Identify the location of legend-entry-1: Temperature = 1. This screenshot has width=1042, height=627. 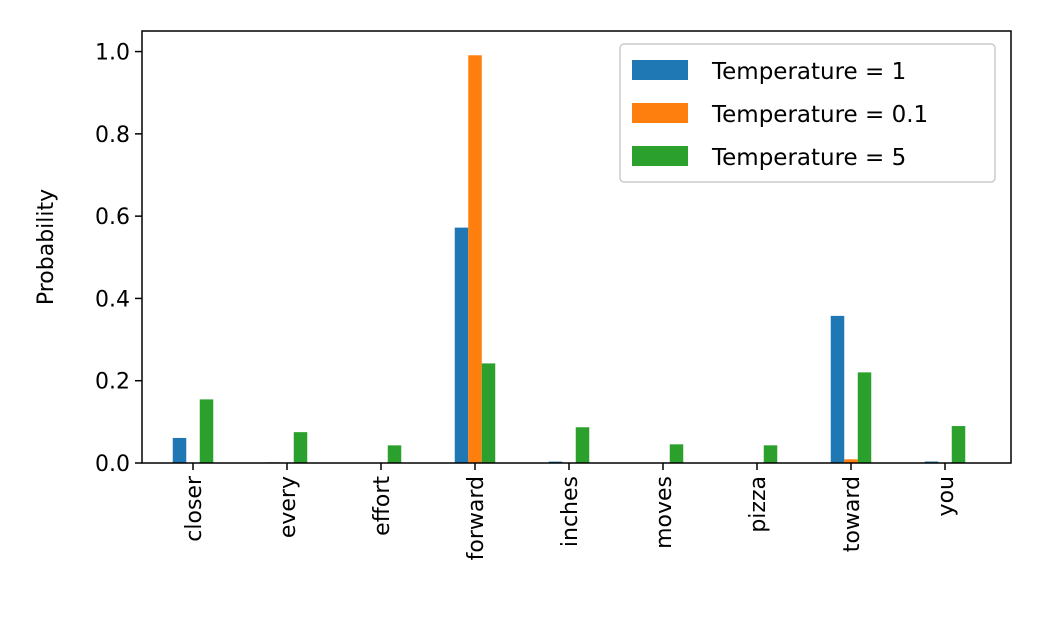
(769, 72).